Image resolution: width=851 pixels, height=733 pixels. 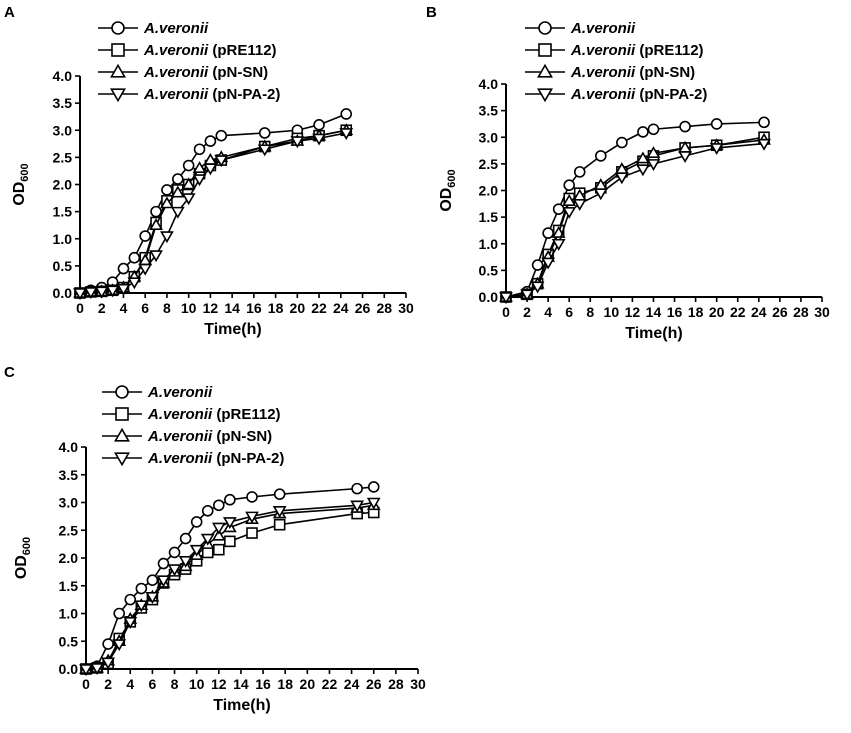 What do you see at coordinates (63, 212) in the screenshot?
I see `y-tick-label: 1.5` at bounding box center [63, 212].